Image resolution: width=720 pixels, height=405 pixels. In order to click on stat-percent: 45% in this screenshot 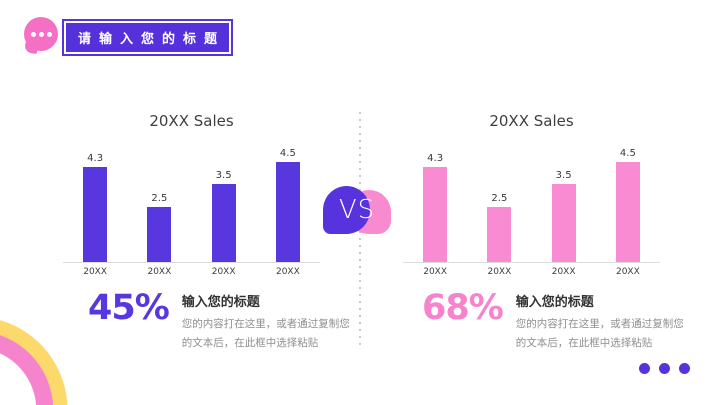, I will do `click(129, 308)`.